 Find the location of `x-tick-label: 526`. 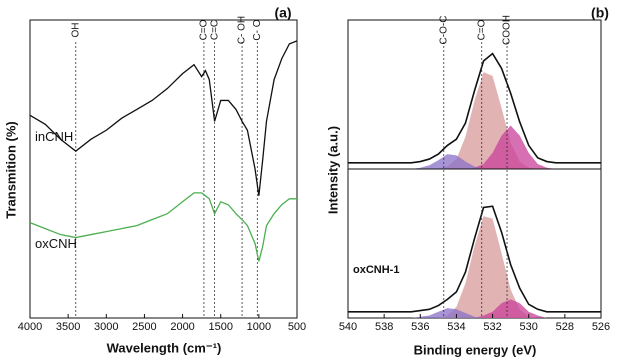

x-tick-label: 526 is located at coordinates (601, 327).